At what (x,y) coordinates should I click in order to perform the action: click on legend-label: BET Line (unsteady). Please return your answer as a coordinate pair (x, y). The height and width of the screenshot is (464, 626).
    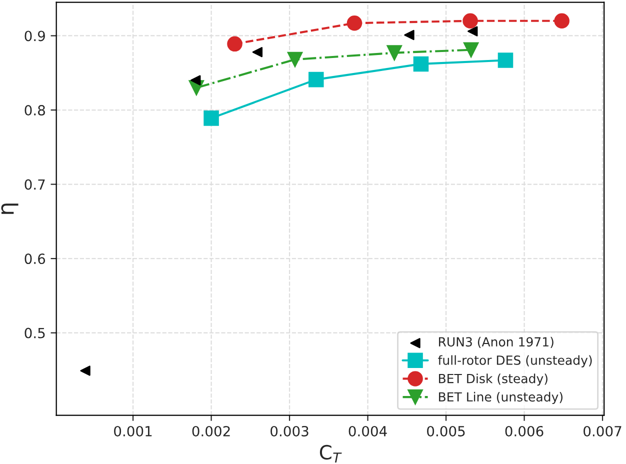
    Looking at the image, I should click on (500, 398).